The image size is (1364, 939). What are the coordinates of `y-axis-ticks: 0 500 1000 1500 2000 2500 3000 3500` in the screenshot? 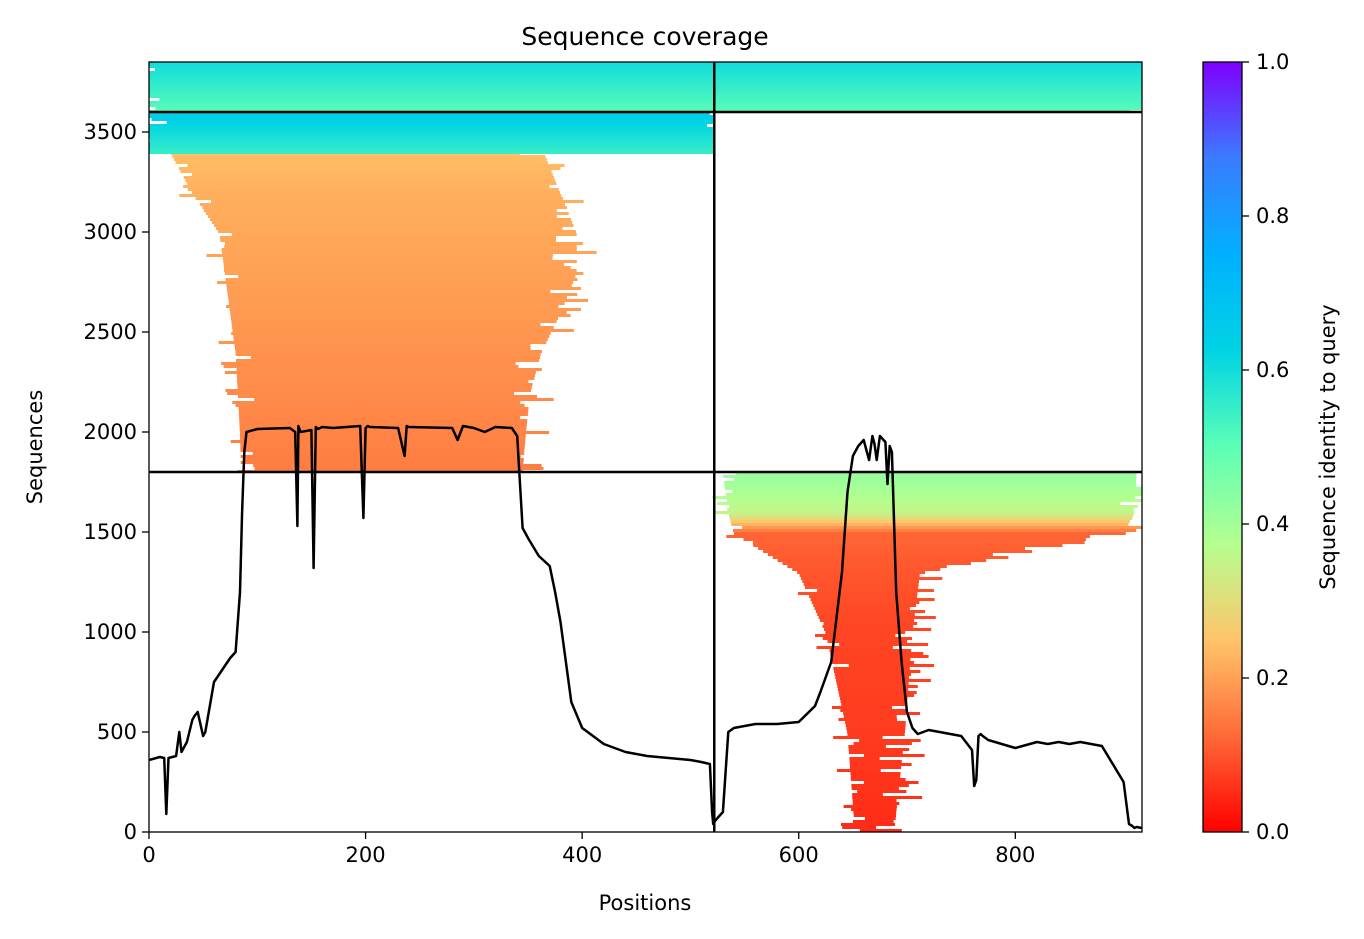 It's located at (116, 482).